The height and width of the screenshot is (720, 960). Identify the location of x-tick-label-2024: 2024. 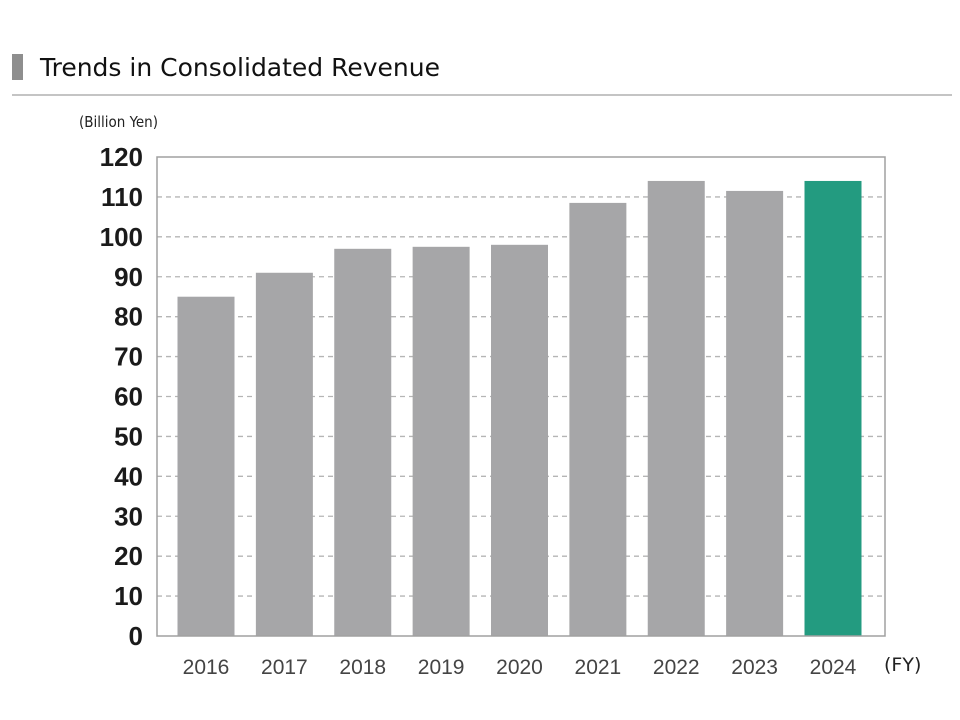
(833, 667).